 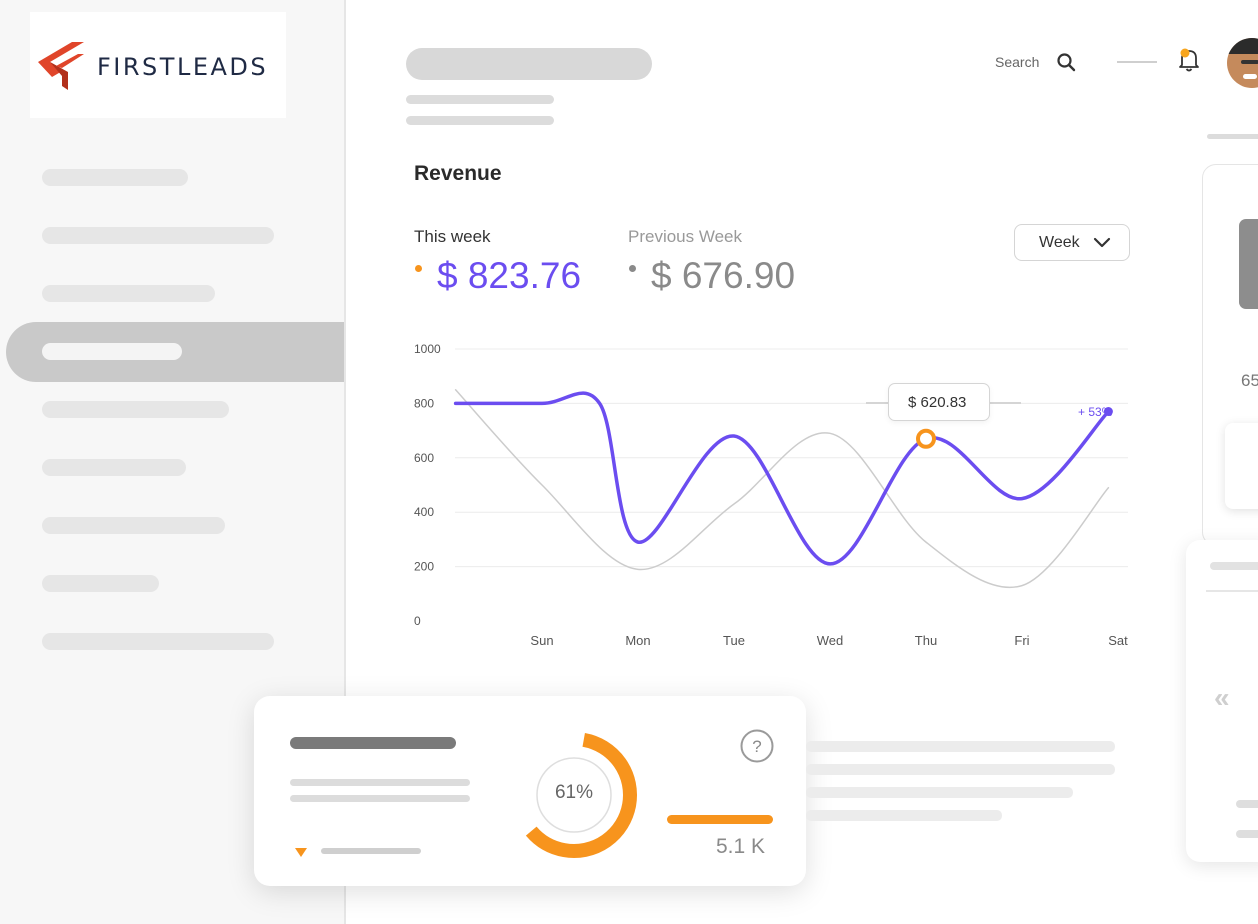 What do you see at coordinates (830, 640) in the screenshot?
I see `x-tick-label: Wed` at bounding box center [830, 640].